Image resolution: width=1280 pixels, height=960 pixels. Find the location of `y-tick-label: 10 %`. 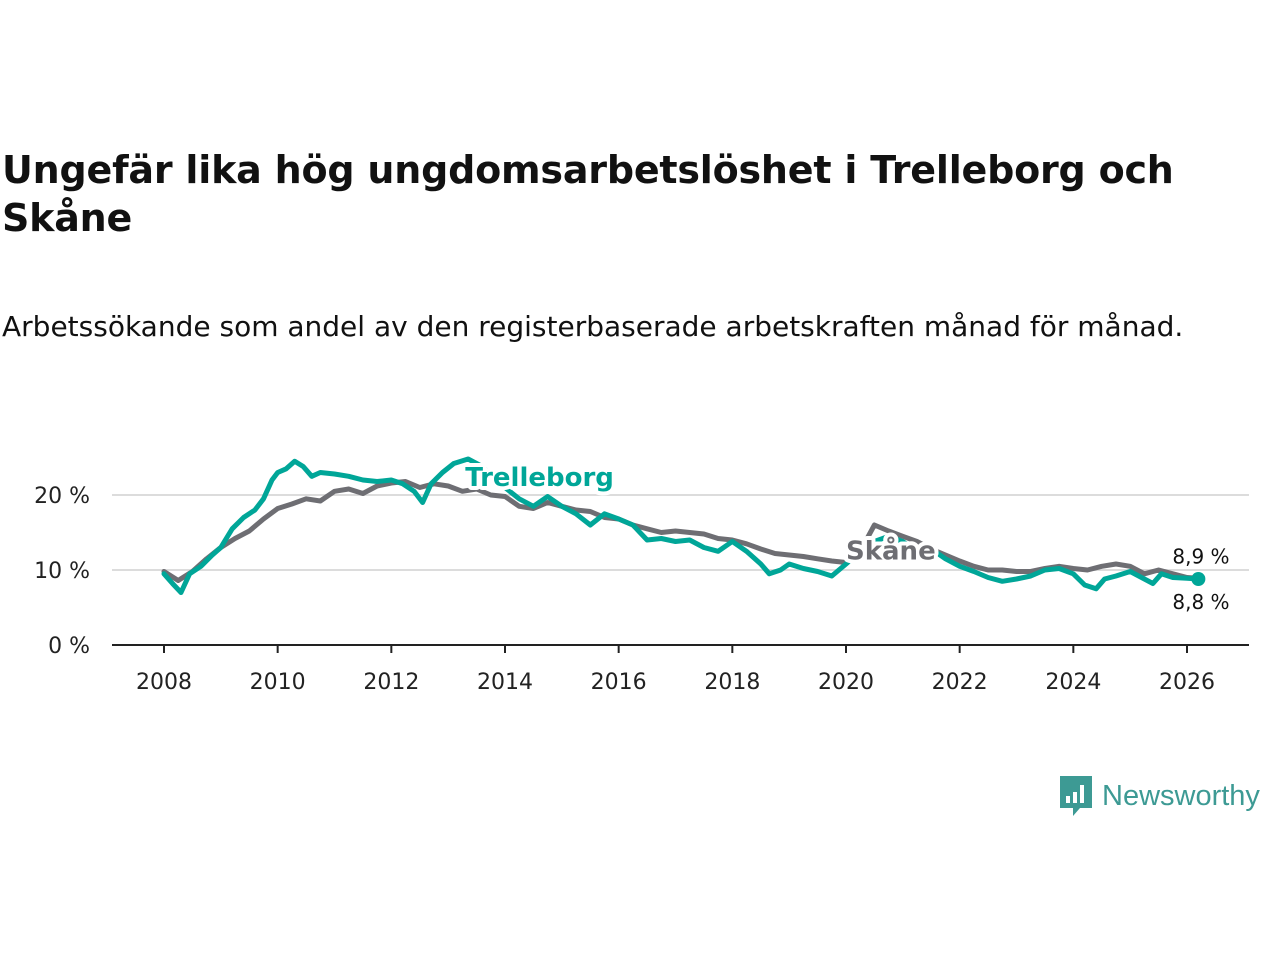

y-tick-label: 10 % is located at coordinates (62, 571).